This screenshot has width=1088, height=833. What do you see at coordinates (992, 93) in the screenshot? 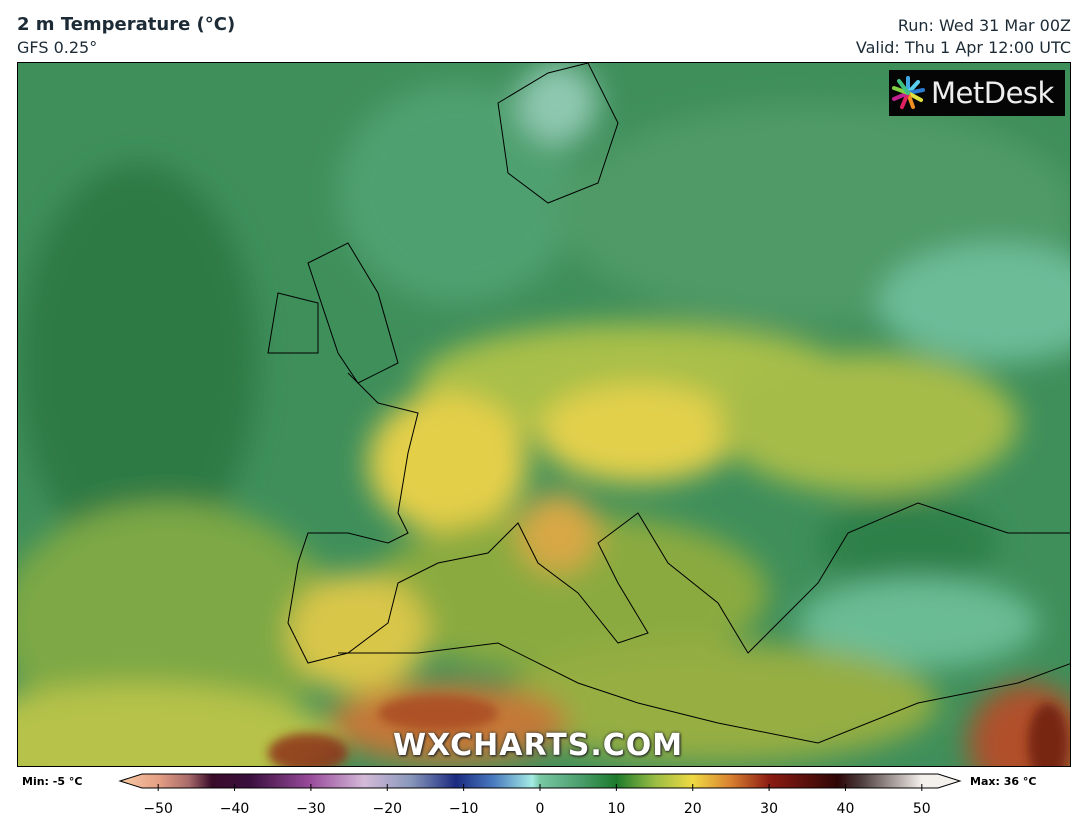
I see `logo-text: MetDesk` at bounding box center [992, 93].